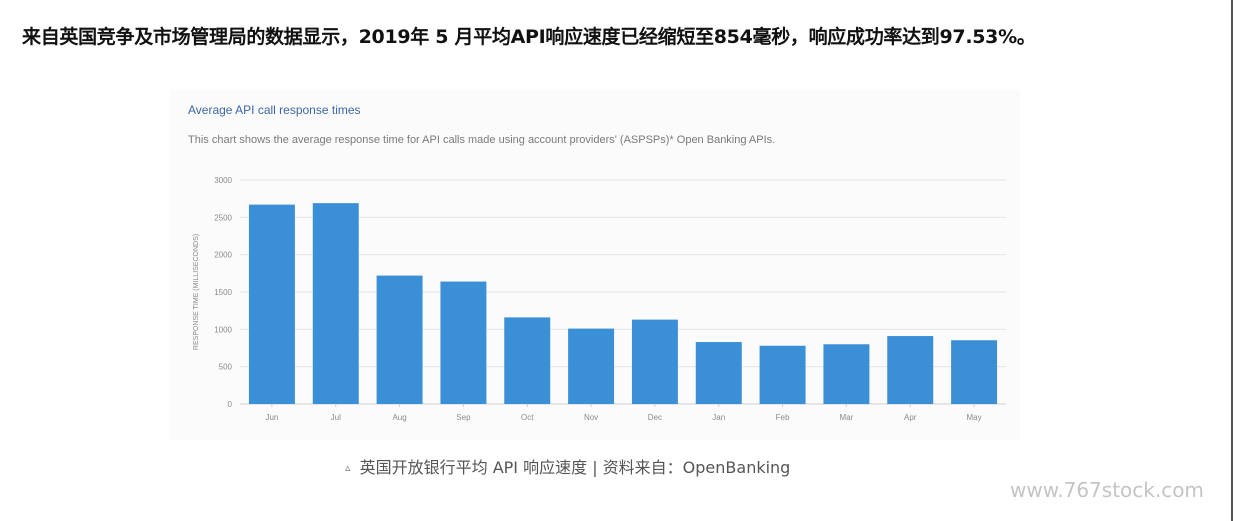 The image size is (1234, 521). I want to click on x-tick-label: Dec, so click(655, 417).